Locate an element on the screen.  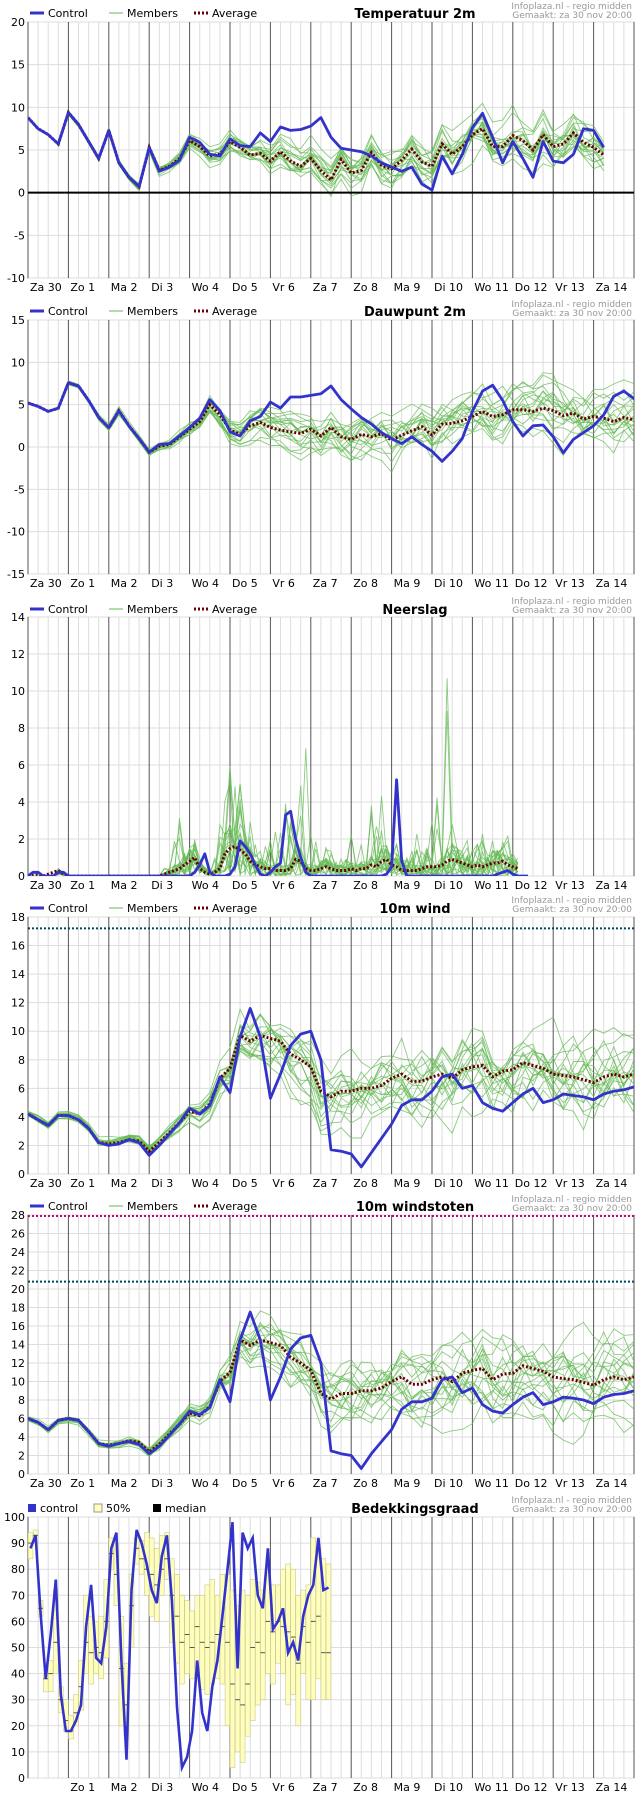
x-tick-label: Di 10 is located at coordinates (448, 583).